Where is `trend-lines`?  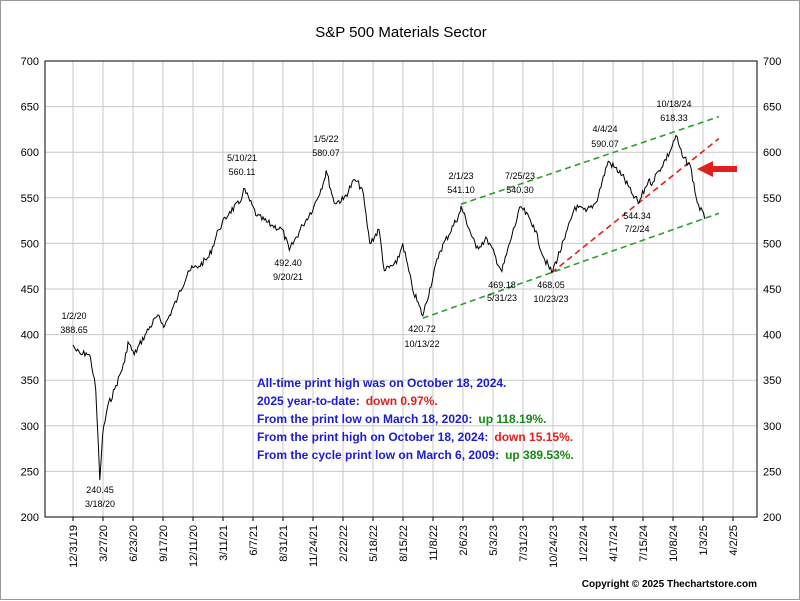 trend-lines is located at coordinates (571, 217).